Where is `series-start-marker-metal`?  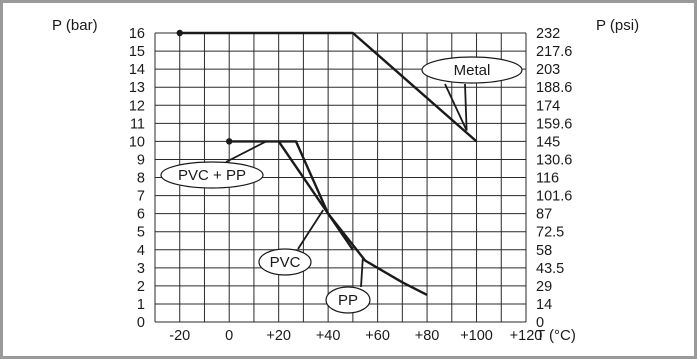 series-start-marker-metal is located at coordinates (179, 33).